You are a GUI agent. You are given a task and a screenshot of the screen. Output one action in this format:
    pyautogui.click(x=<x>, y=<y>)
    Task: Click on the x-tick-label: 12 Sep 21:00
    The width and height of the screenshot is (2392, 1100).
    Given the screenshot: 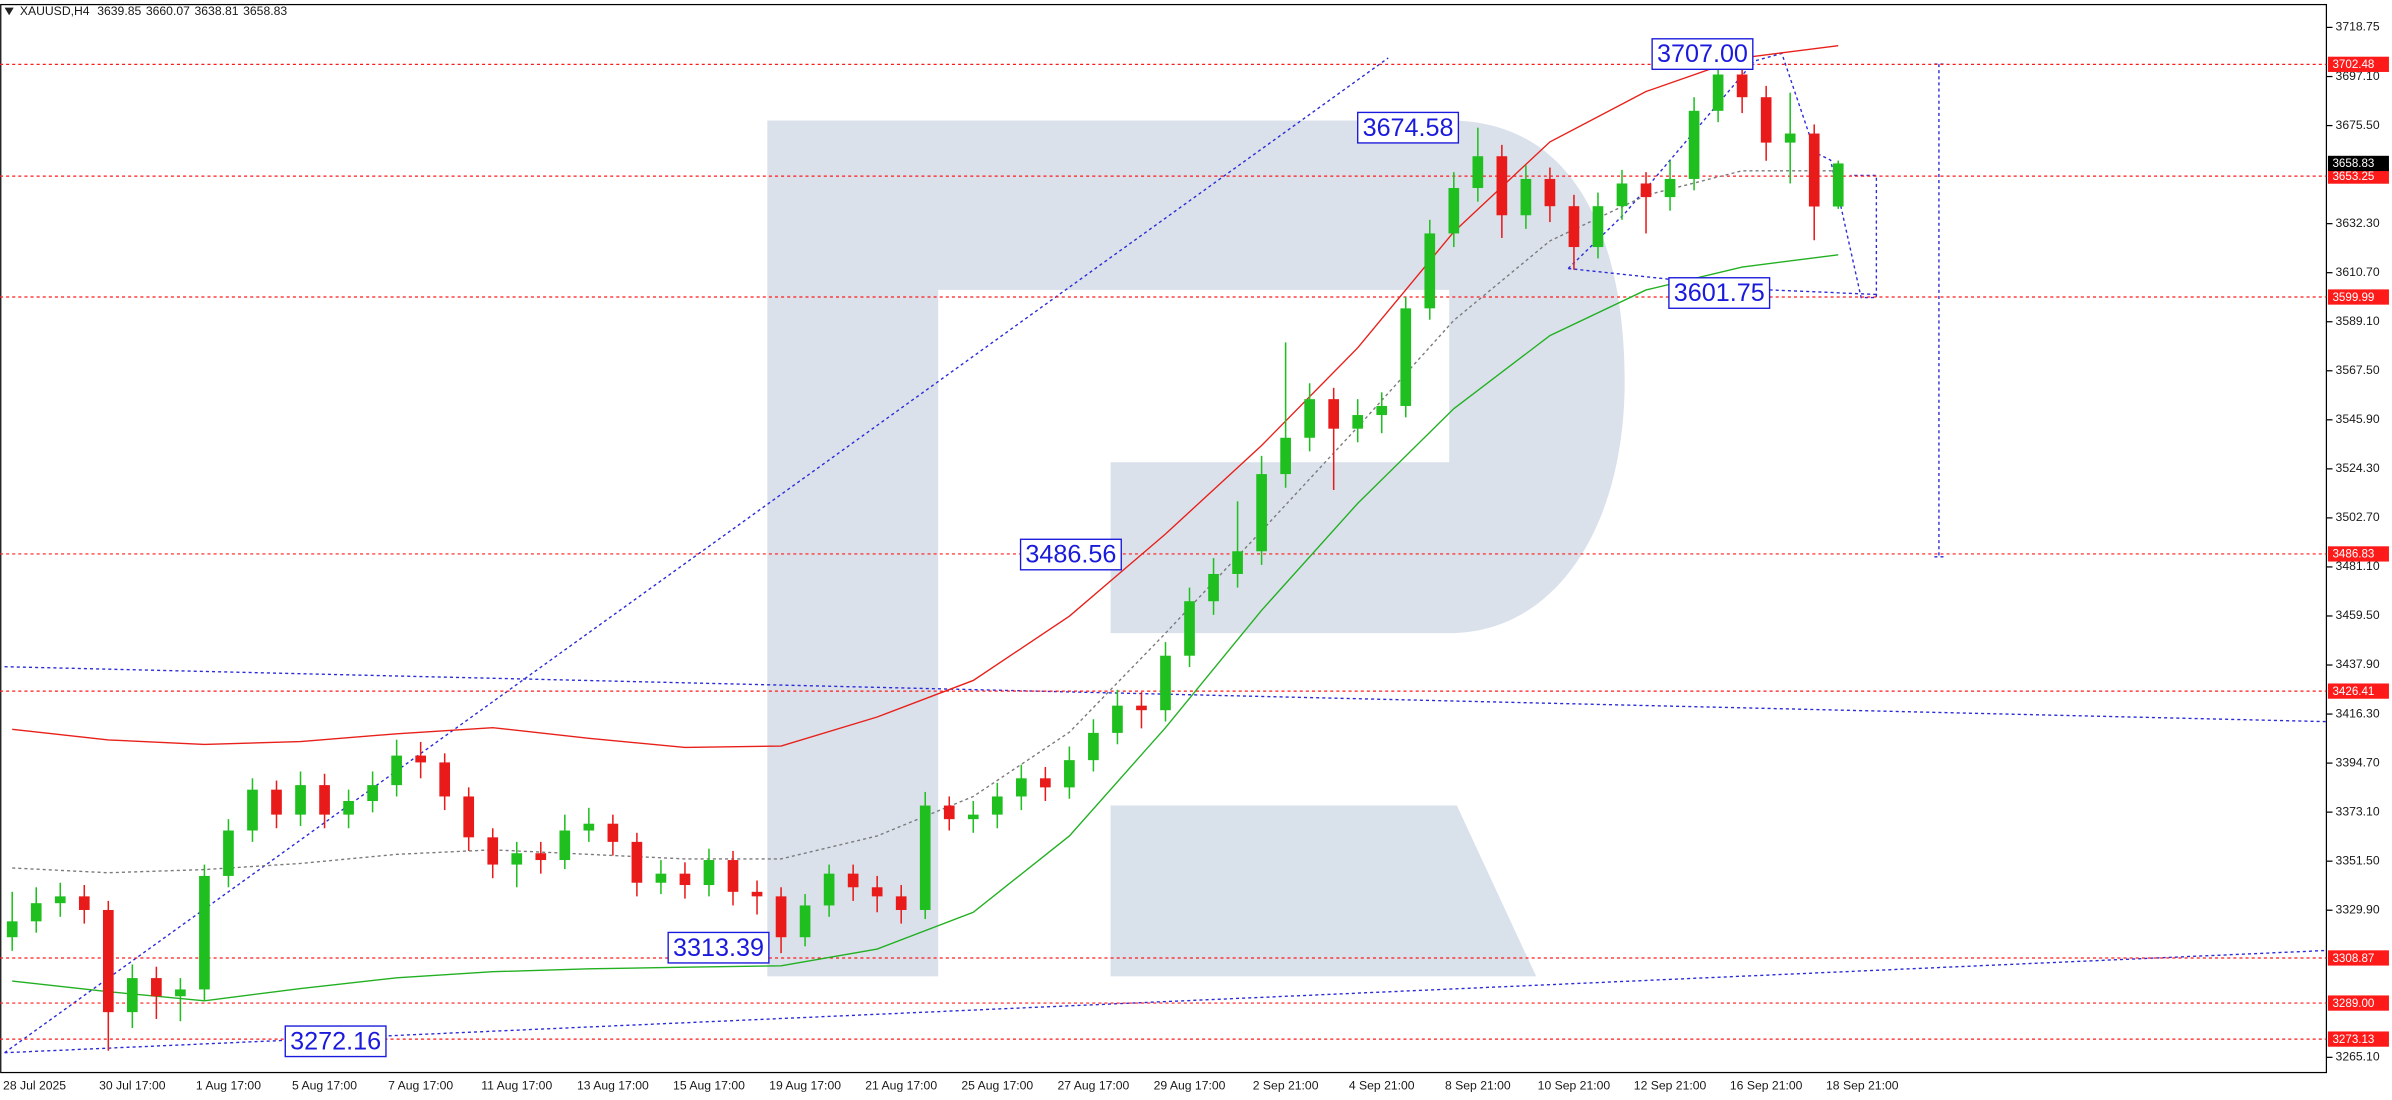 What is the action you would take?
    pyautogui.click(x=1670, y=1085)
    